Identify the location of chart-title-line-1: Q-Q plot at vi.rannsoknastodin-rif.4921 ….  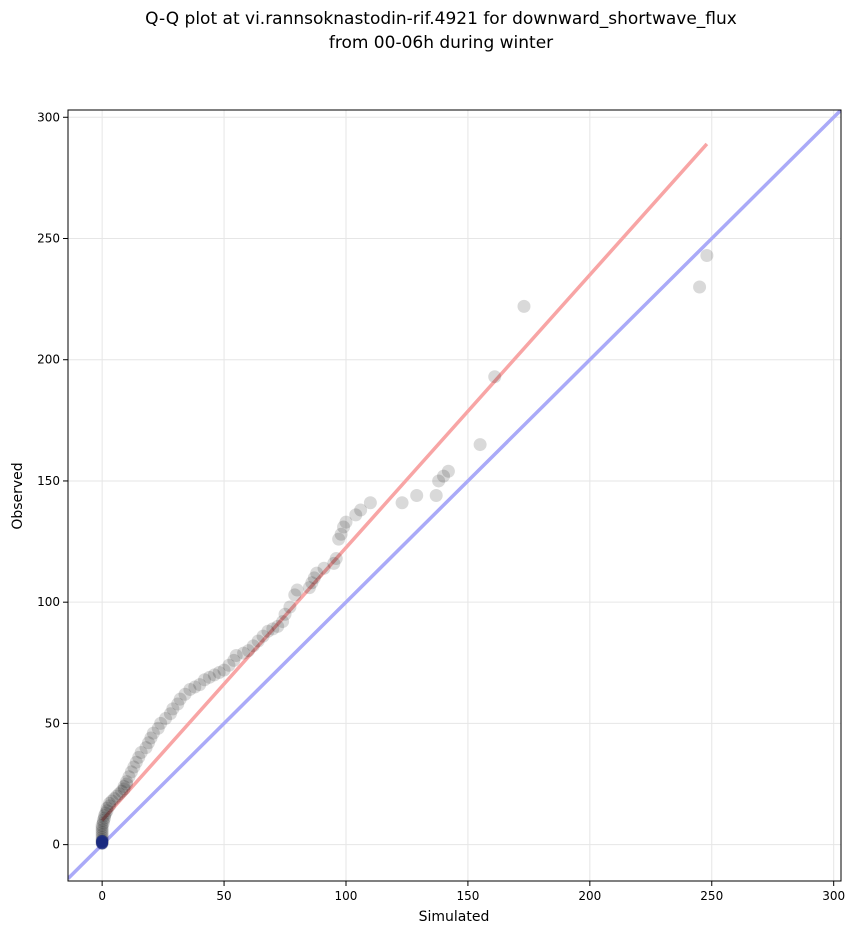
(441, 19).